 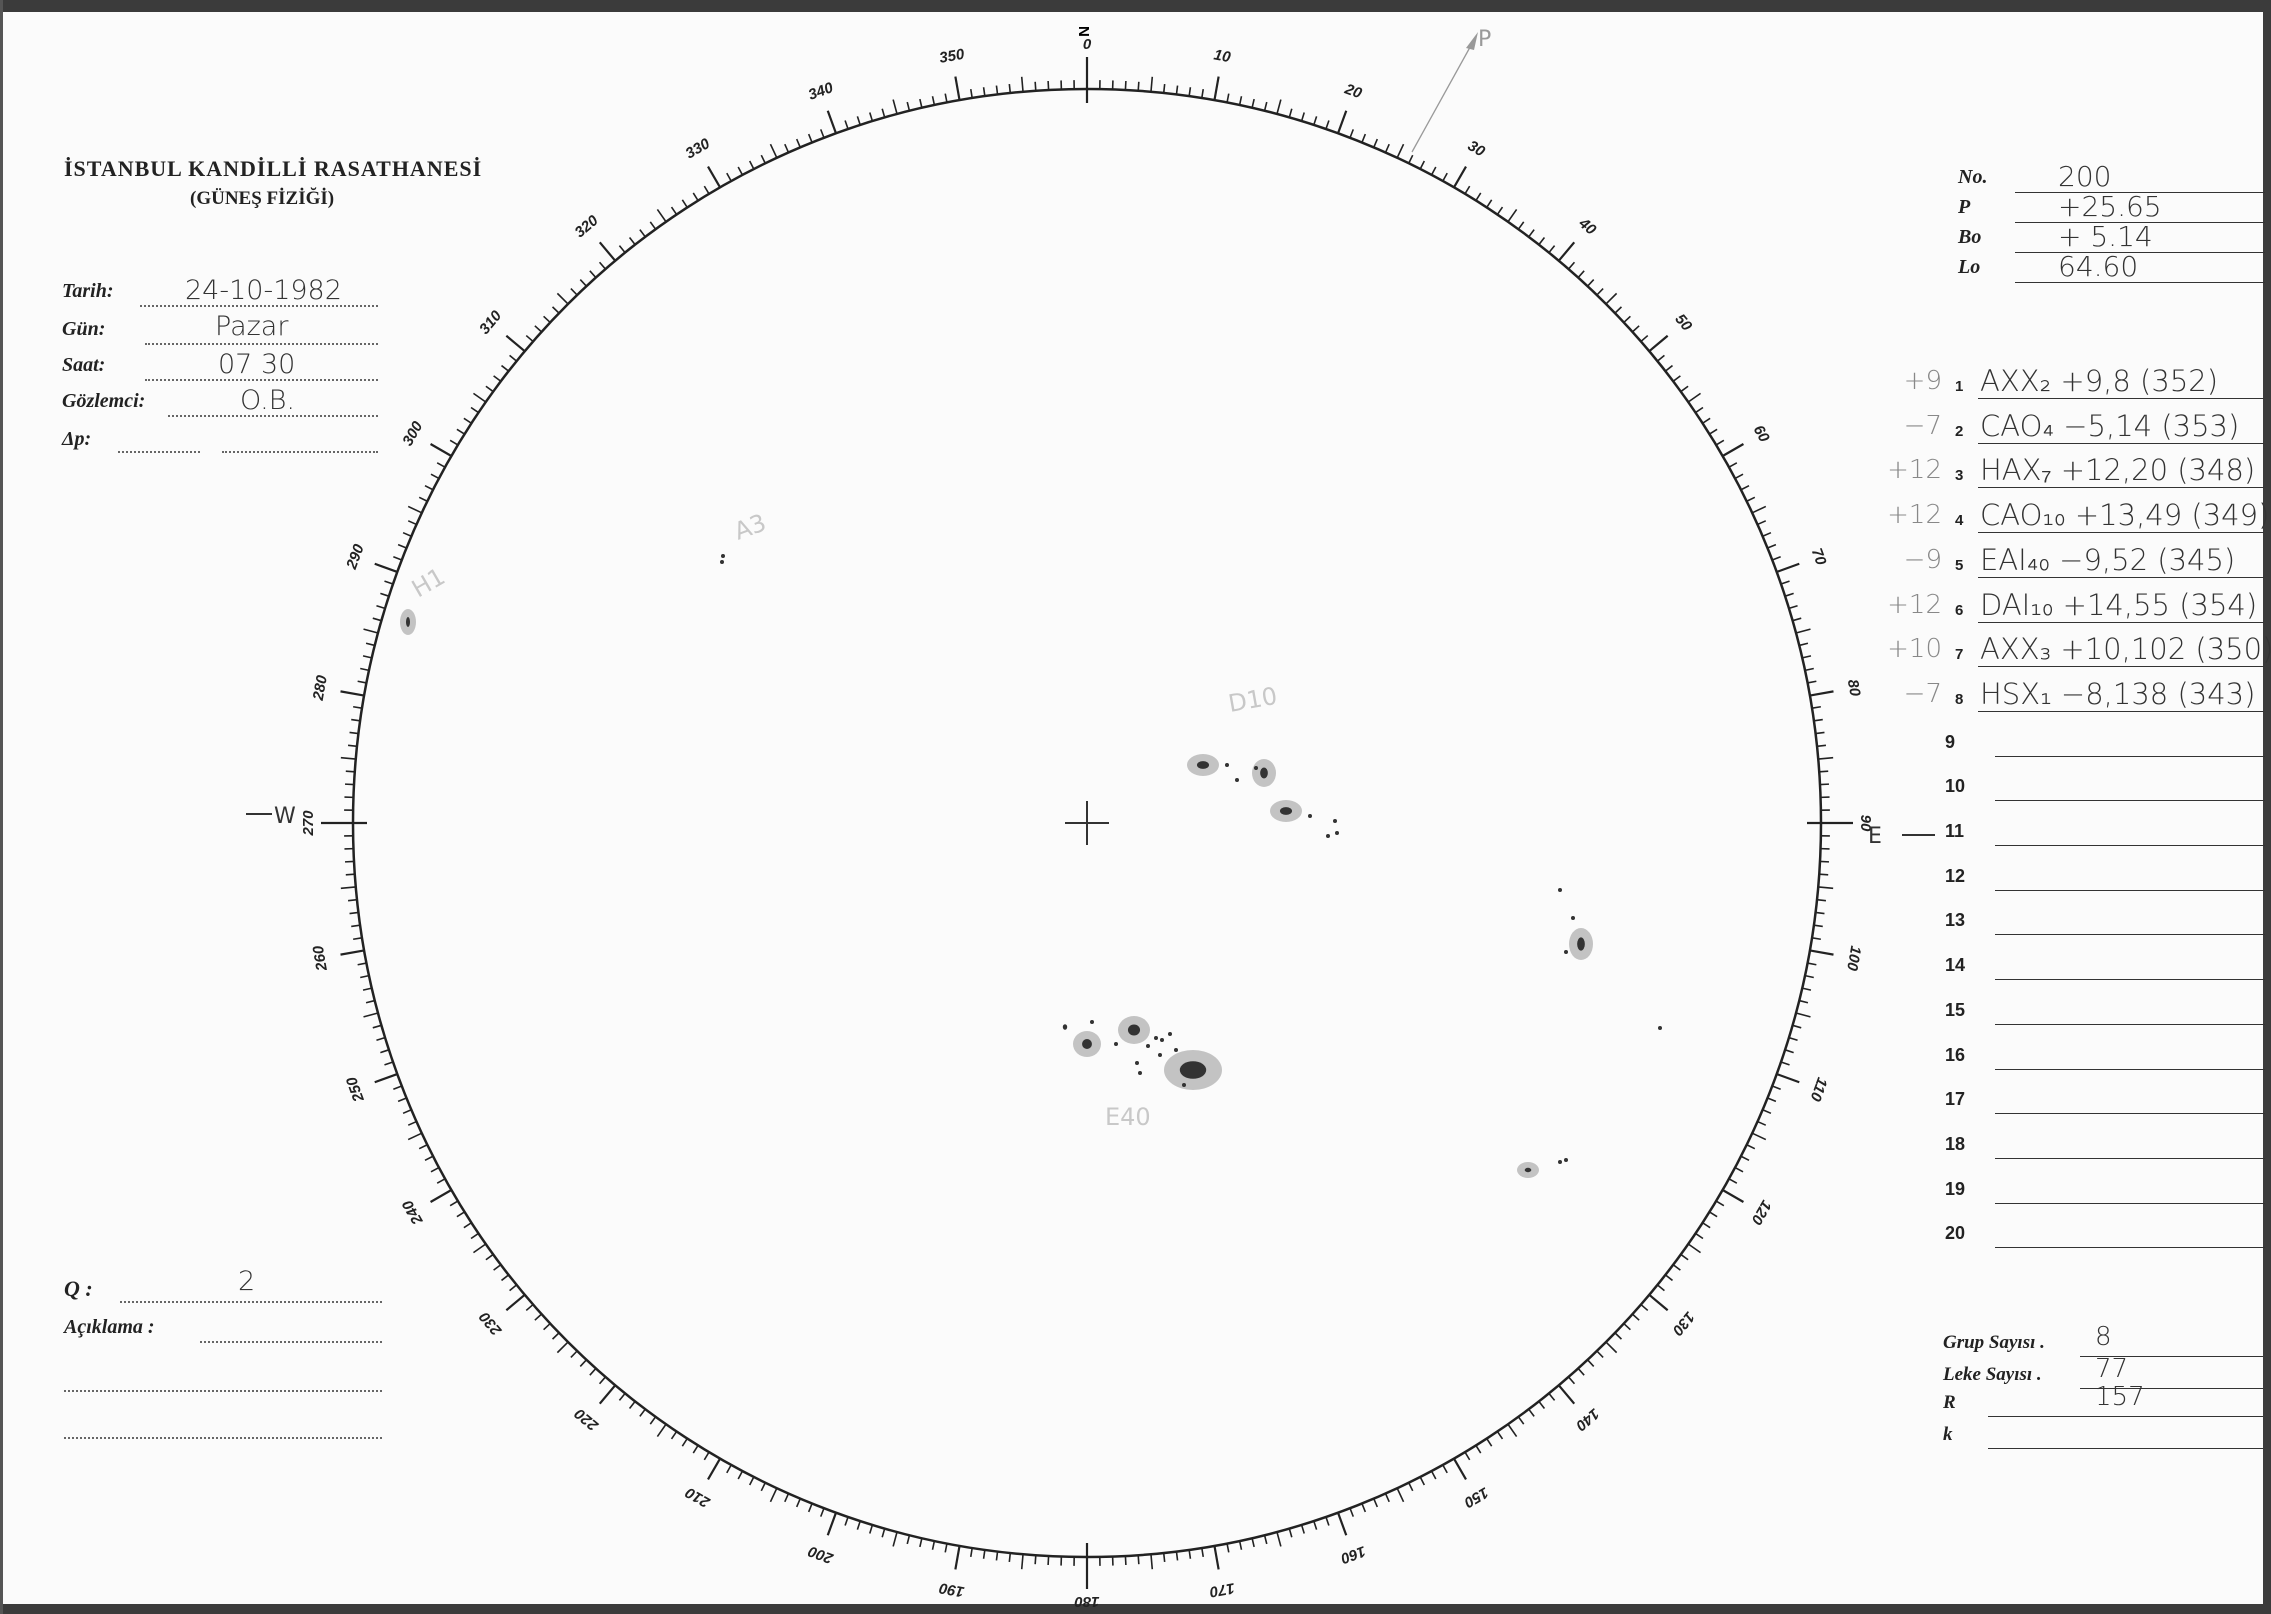 What do you see at coordinates (257, 364) in the screenshot?
I see `time-value: 07 30` at bounding box center [257, 364].